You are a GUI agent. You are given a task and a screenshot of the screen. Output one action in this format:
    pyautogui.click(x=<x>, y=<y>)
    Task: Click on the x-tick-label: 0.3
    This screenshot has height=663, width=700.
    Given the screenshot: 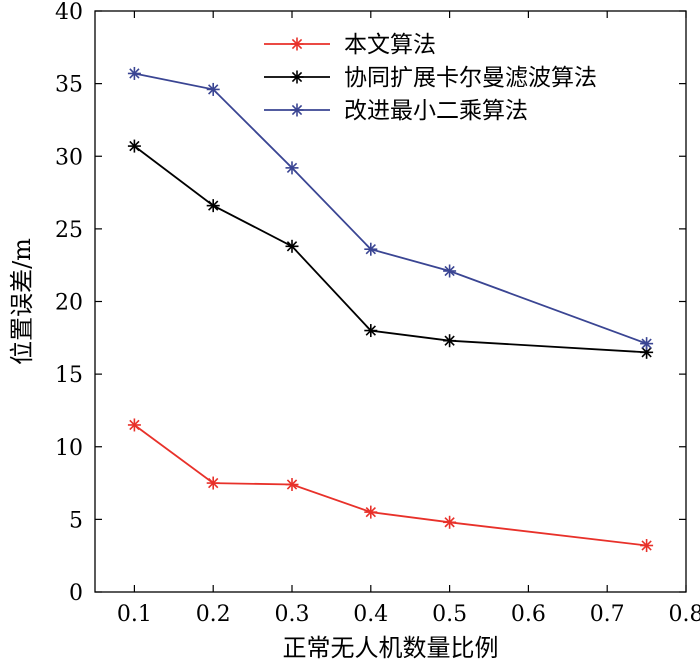 What is the action you would take?
    pyautogui.click(x=292, y=614)
    